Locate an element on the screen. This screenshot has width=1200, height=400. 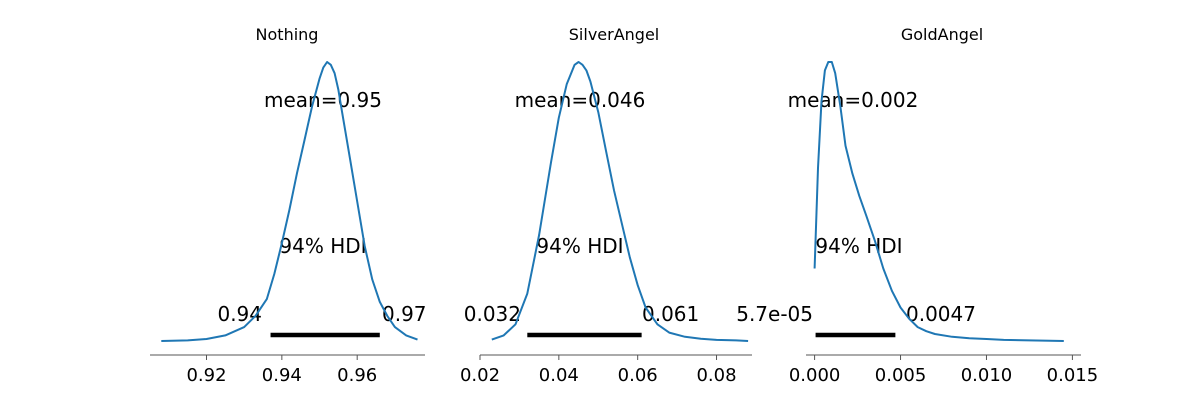
hdi-high-label: 0.061 is located at coordinates (670, 314).